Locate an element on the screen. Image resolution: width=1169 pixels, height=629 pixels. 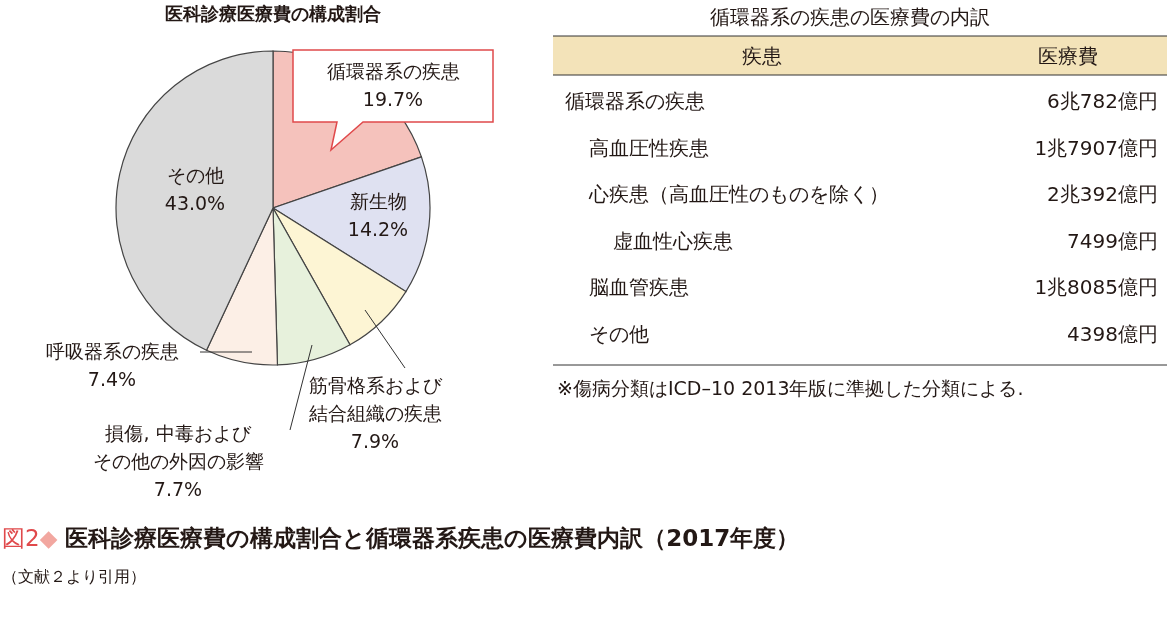
category-label: 医療費 is located at coordinates (1068, 56).